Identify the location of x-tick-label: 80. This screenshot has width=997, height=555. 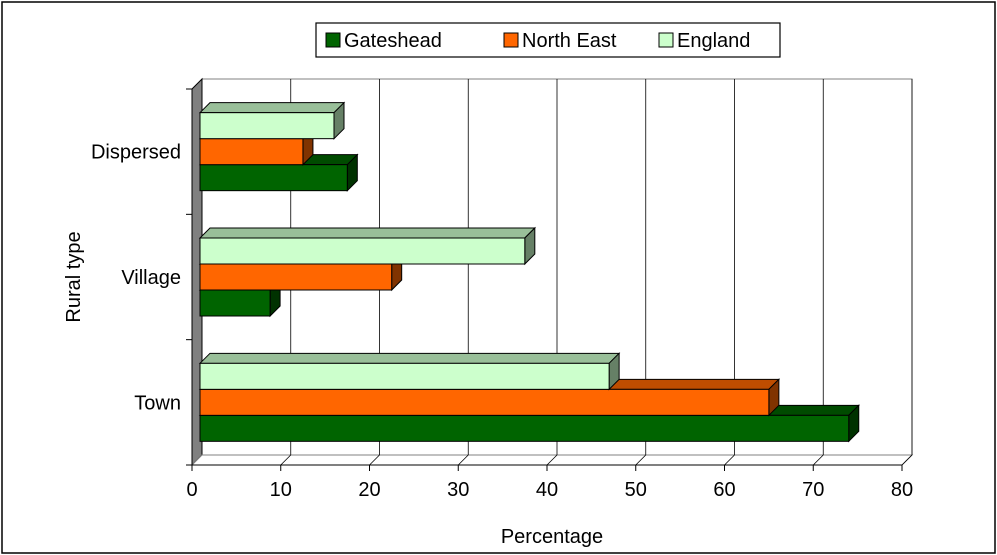
(902, 490).